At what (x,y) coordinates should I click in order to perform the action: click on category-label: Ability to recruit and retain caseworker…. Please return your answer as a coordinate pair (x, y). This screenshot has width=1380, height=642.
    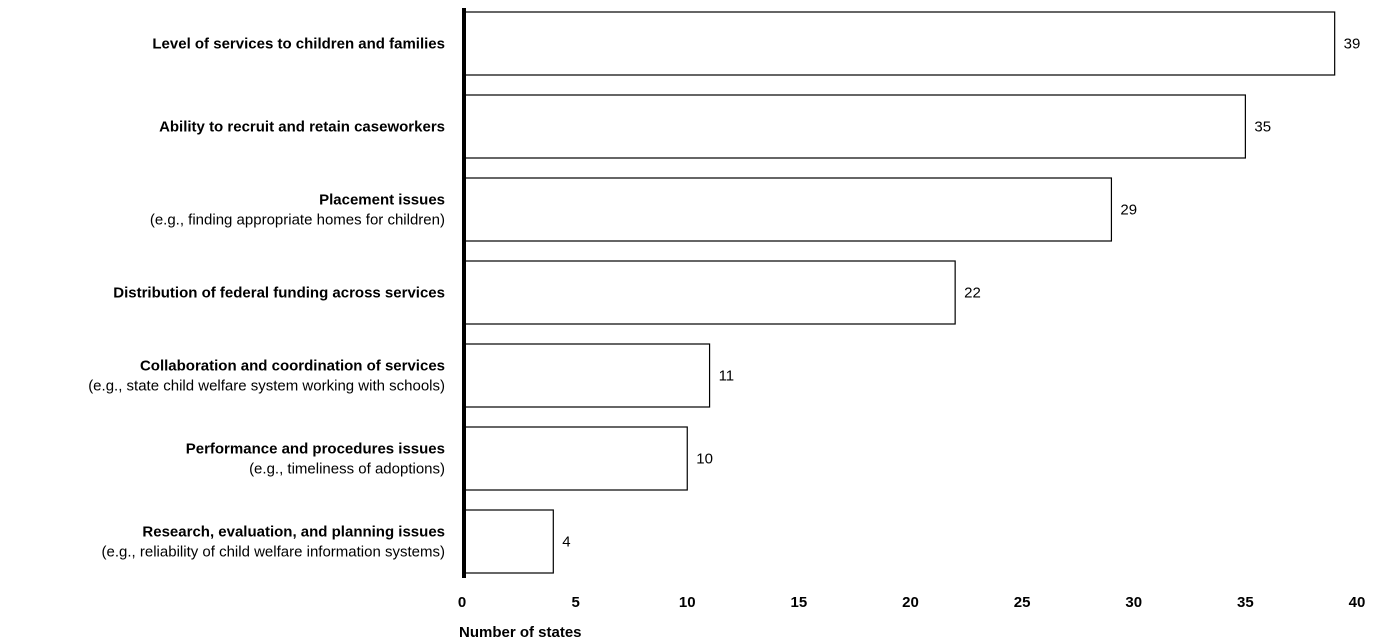
    Looking at the image, I should click on (302, 127).